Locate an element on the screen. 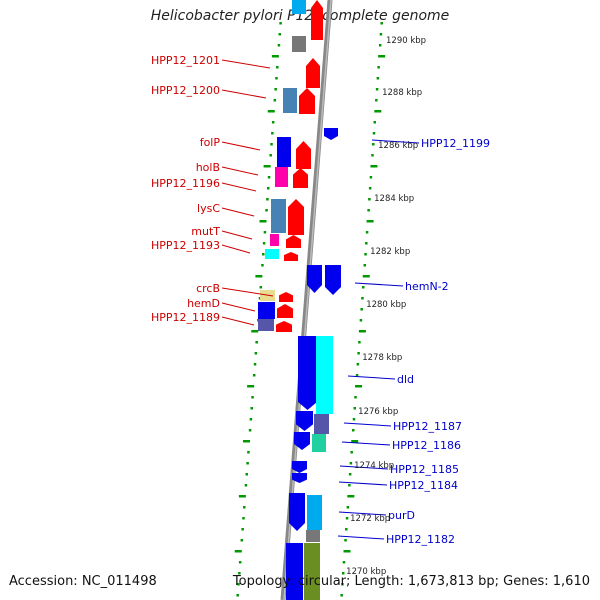 The height and width of the screenshot is (600, 600). gene-label-right: HPP12_1184 is located at coordinates (423, 485).